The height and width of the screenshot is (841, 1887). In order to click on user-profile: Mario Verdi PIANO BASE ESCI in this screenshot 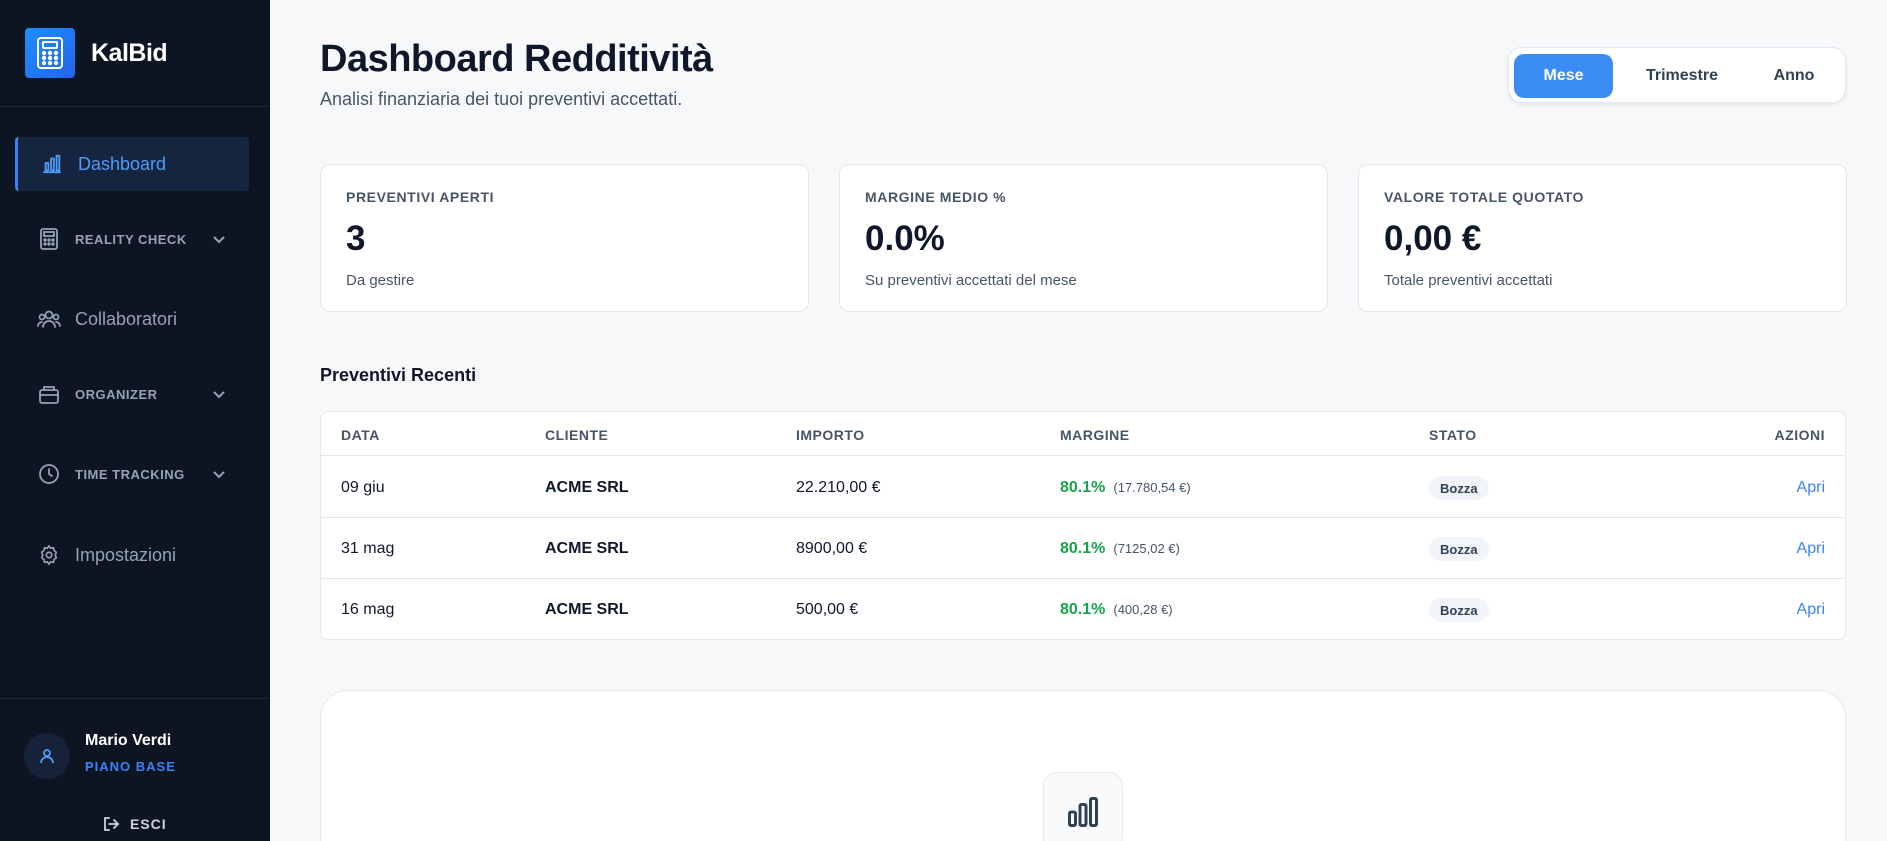, I will do `click(135, 769)`.